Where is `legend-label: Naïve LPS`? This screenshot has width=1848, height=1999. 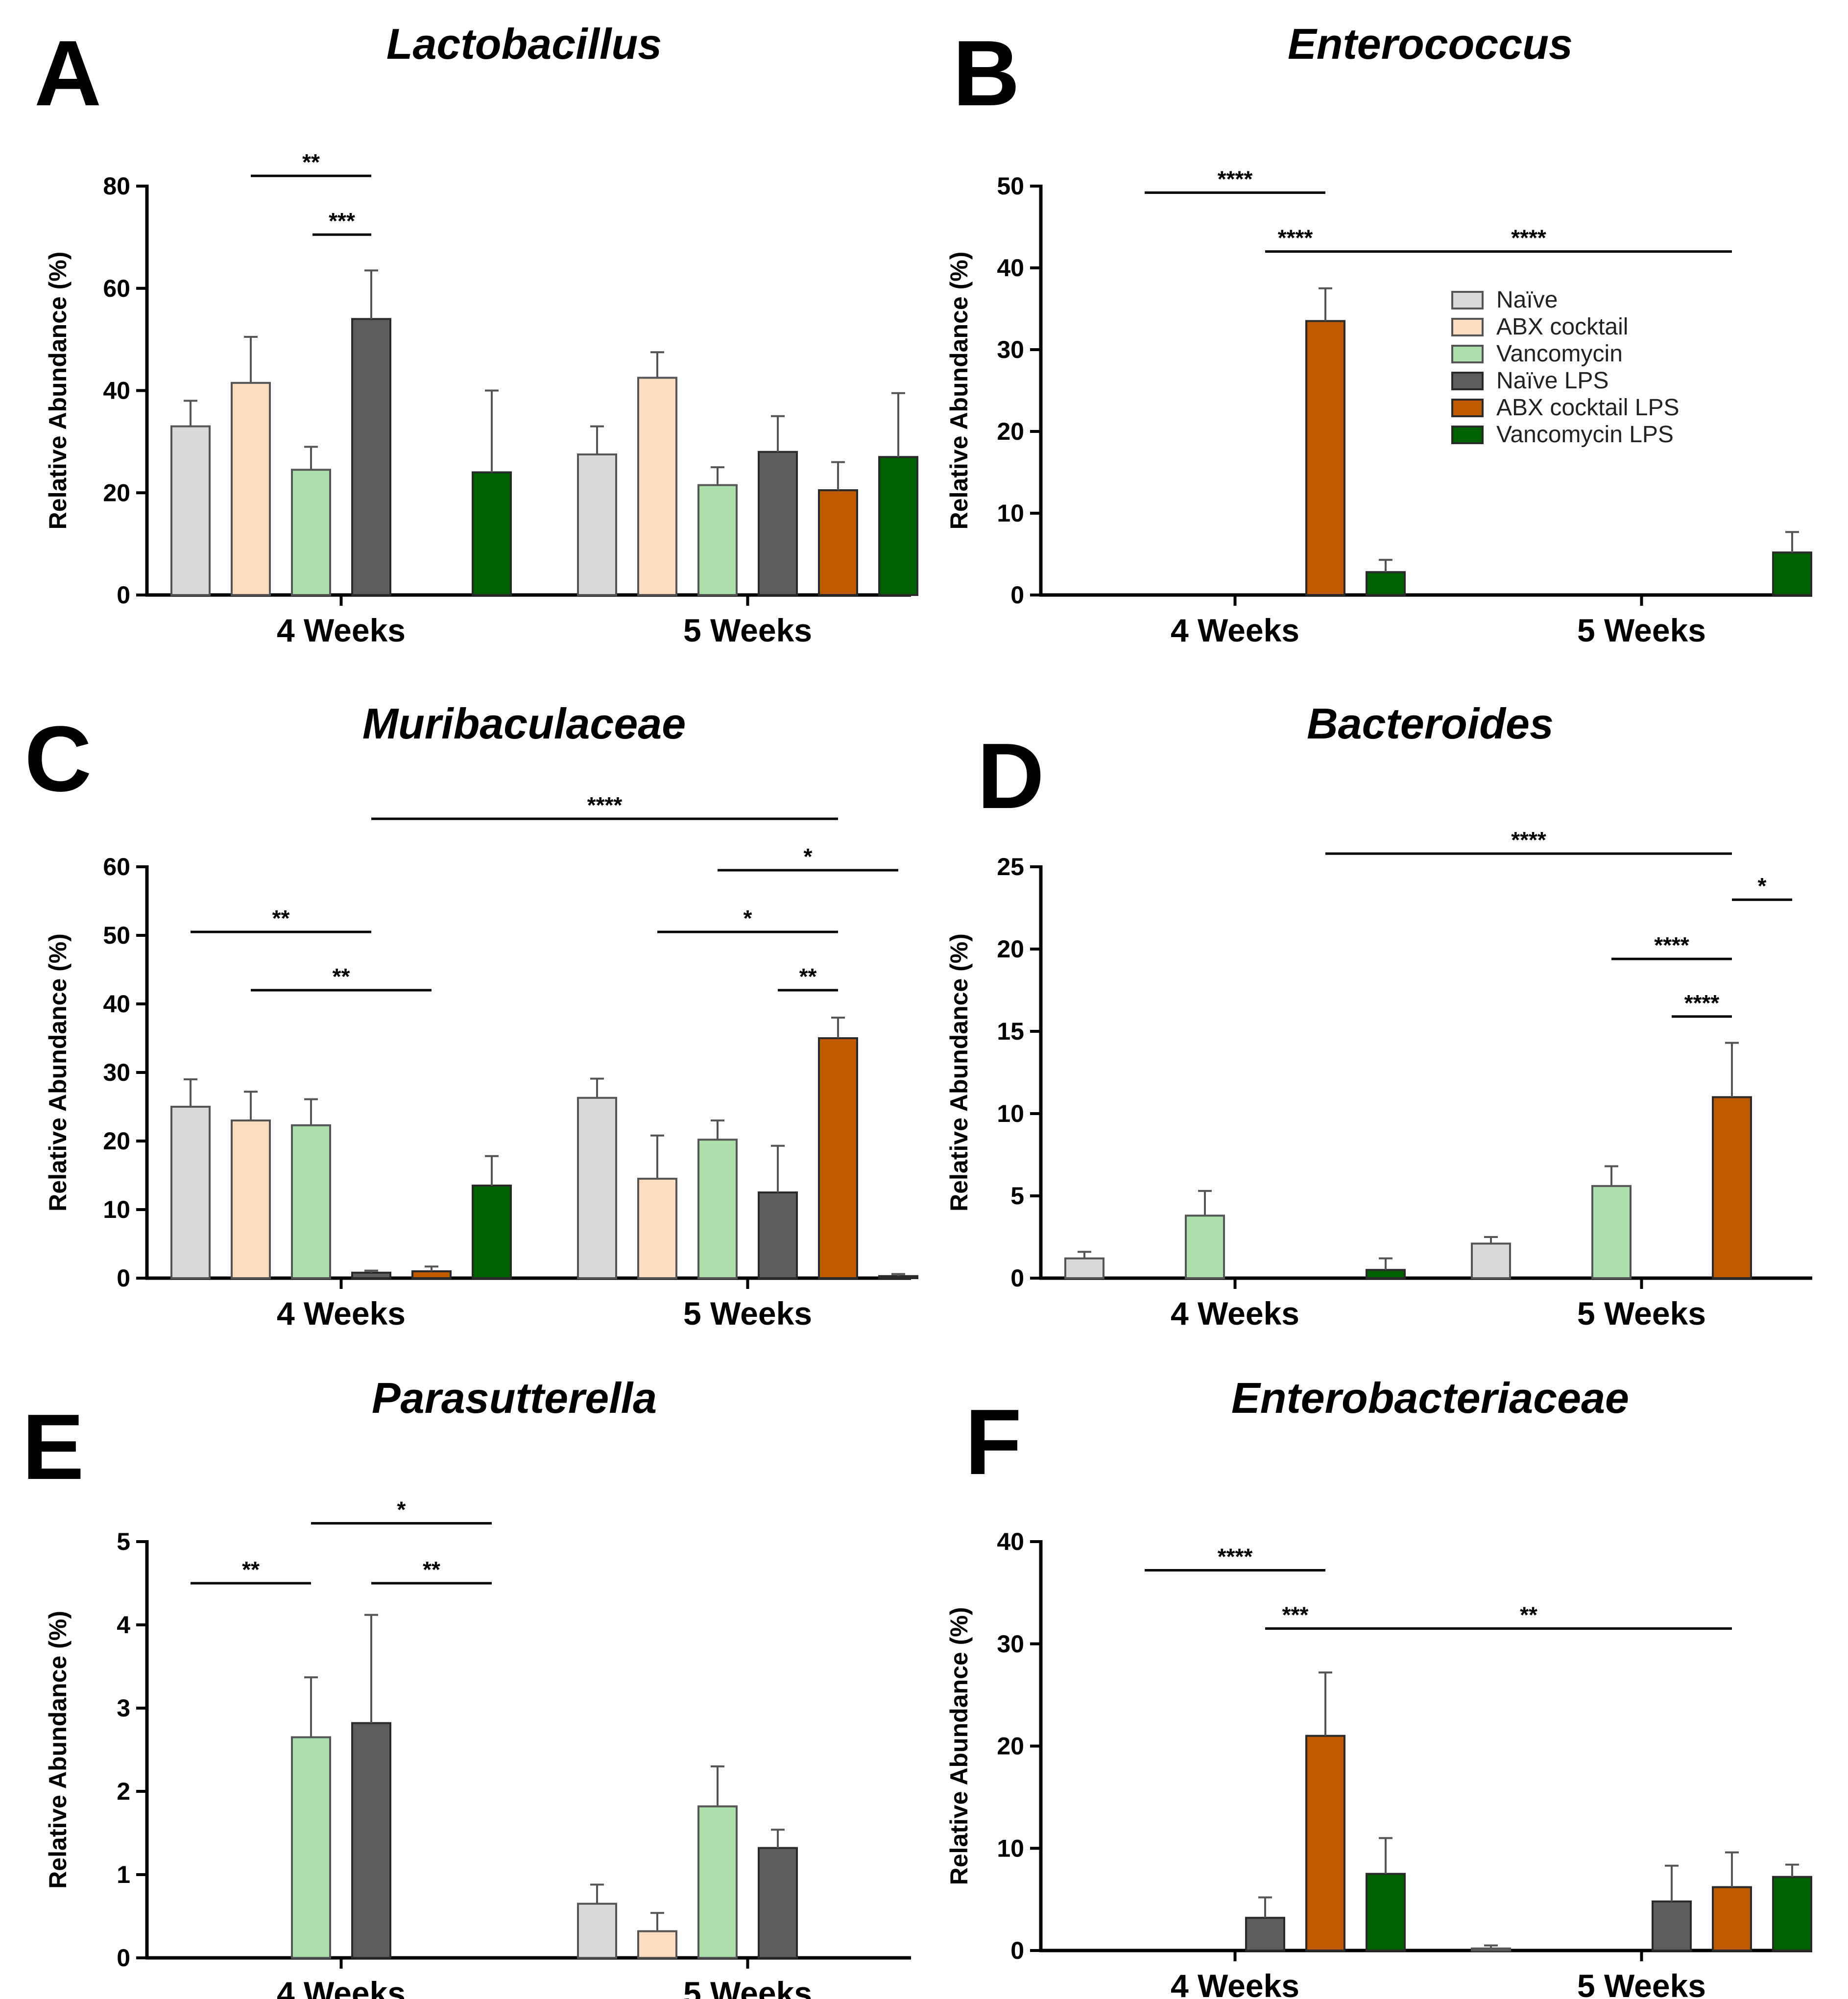
legend-label: Naïve LPS is located at coordinates (1552, 381).